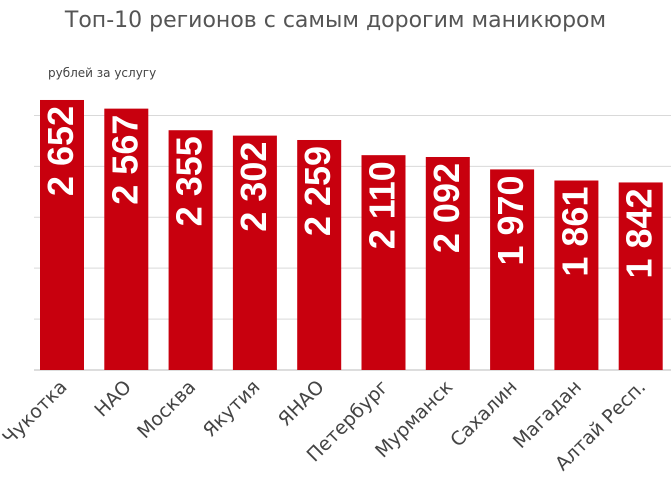 The height and width of the screenshot is (490, 671). What do you see at coordinates (301, 403) in the screenshot?
I see `category-label: ЯНАО` at bounding box center [301, 403].